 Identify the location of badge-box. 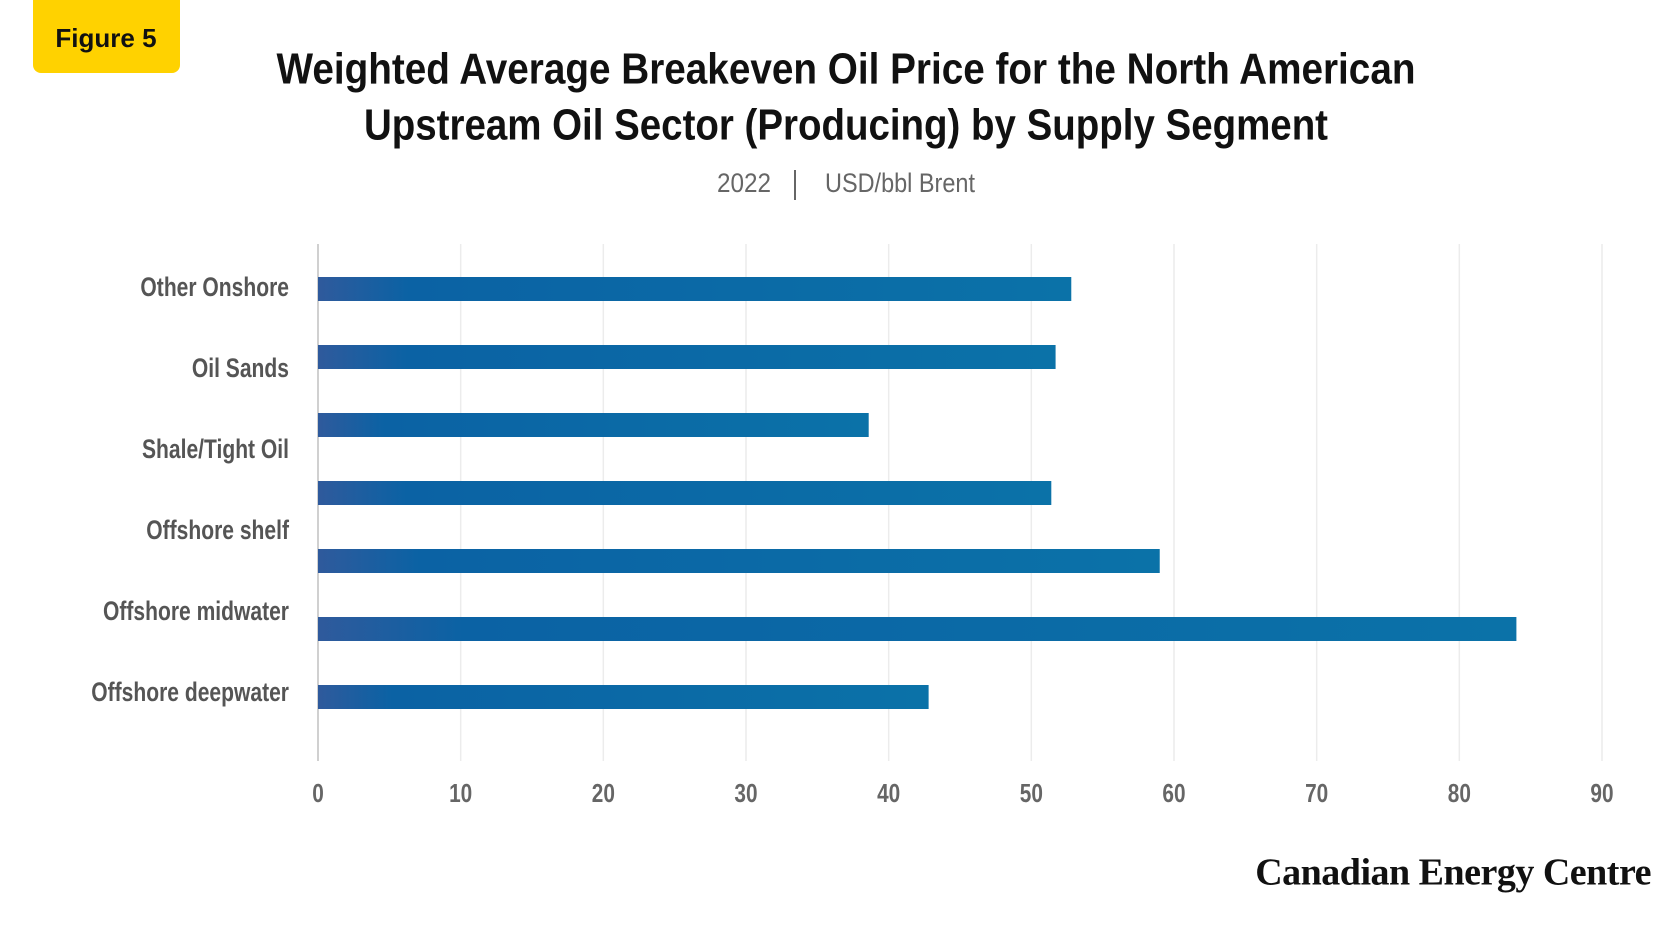
(106, 36).